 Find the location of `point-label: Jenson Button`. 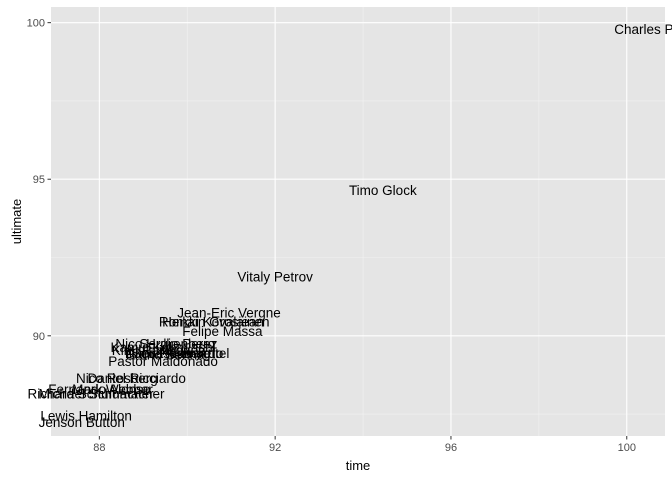

point-label: Jenson Button is located at coordinates (82, 422).